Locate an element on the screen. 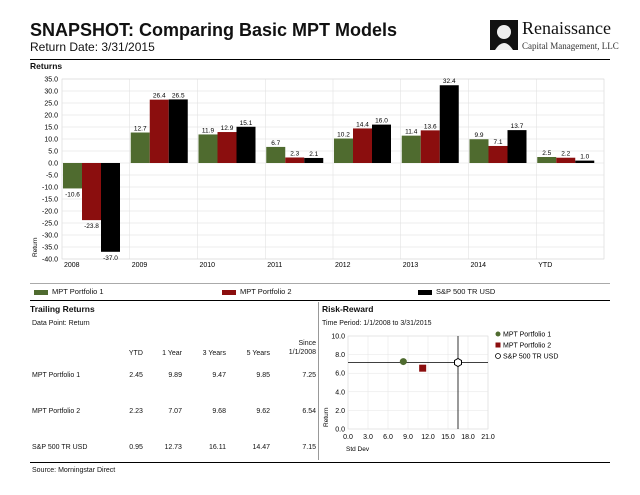 Image resolution: width=640 pixels, height=495 pixels. col-header: 3 Years is located at coordinates (214, 353).